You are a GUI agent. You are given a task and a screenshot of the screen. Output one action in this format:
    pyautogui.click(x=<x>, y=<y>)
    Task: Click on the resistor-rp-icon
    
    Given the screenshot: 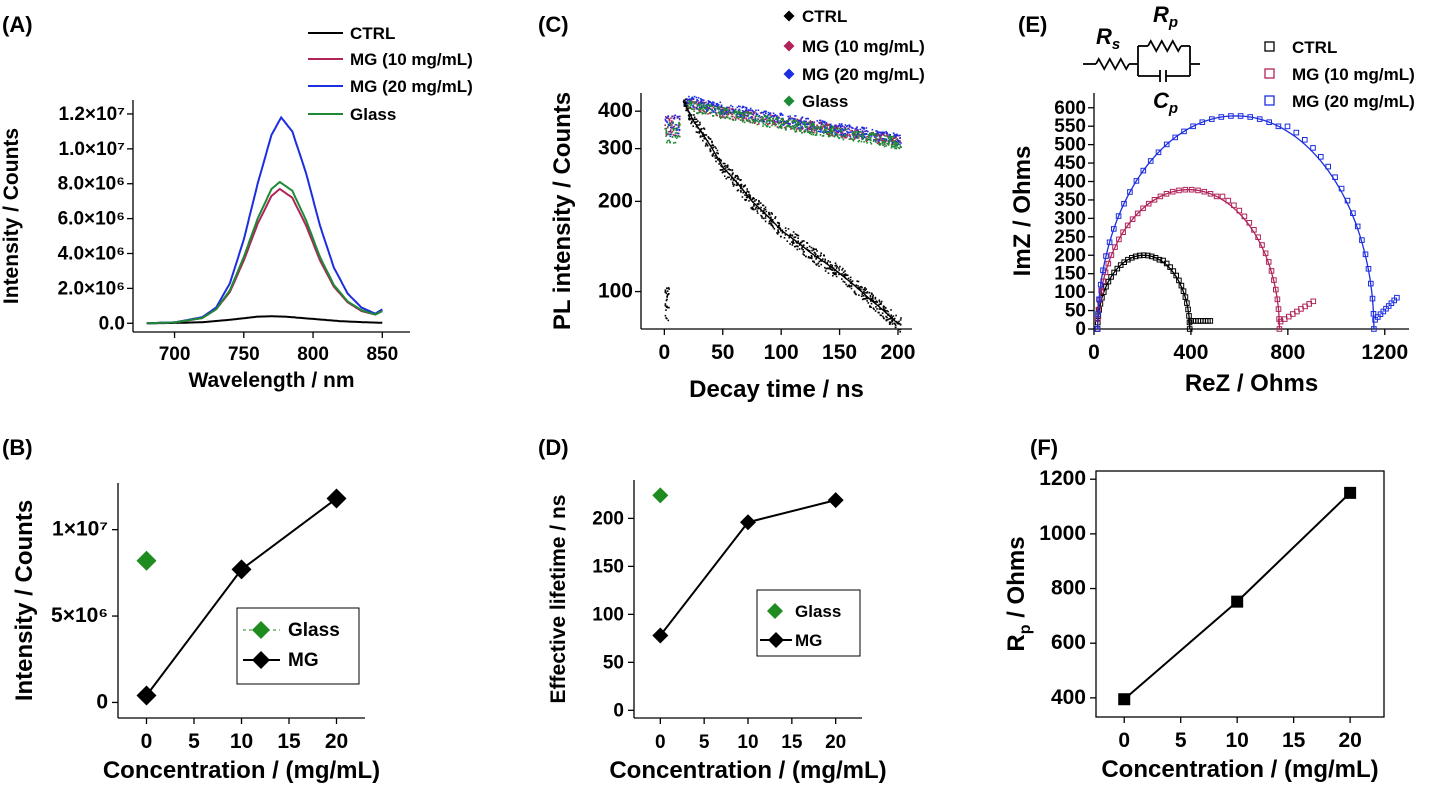 What is the action you would take?
    pyautogui.click(x=1164, y=46)
    